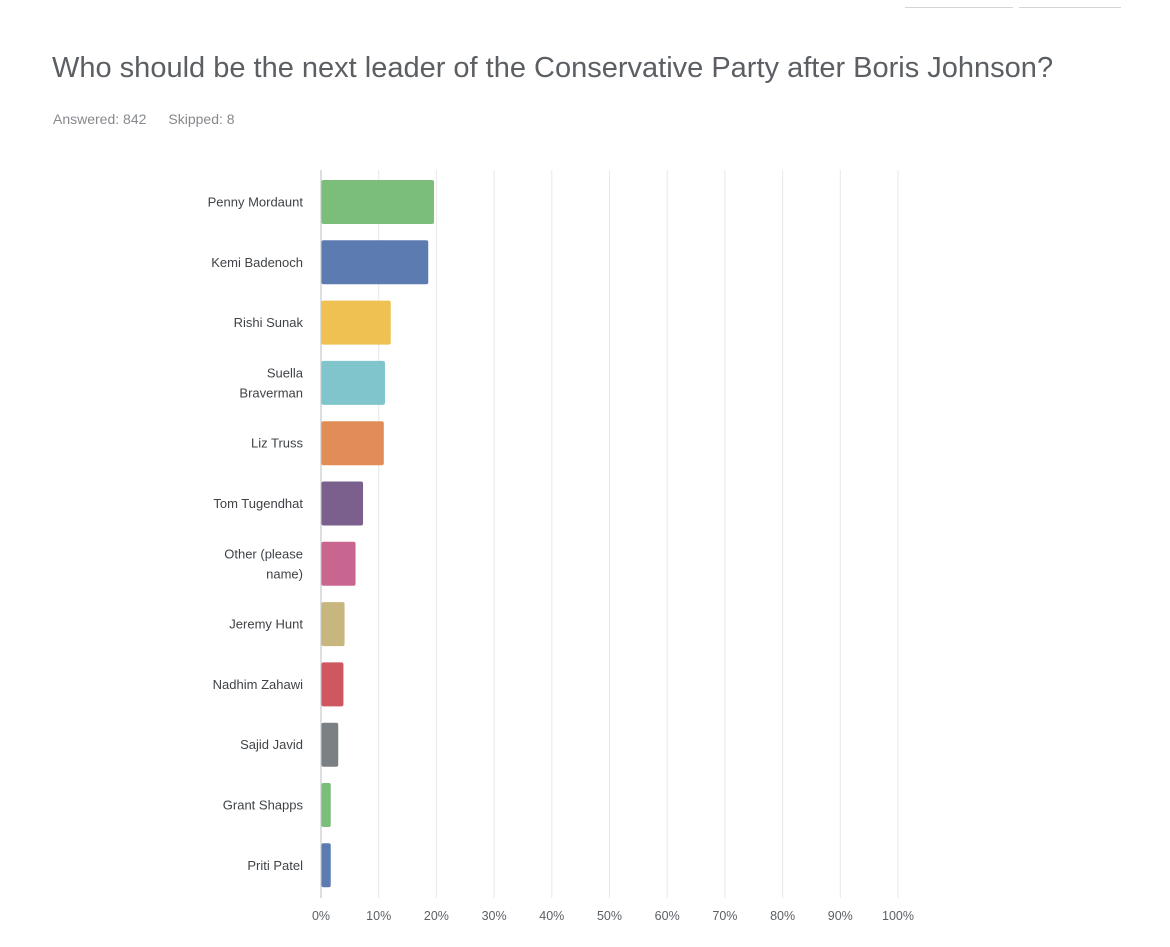 Image resolution: width=1170 pixels, height=947 pixels. I want to click on x-tick-label: 10%, so click(378, 916).